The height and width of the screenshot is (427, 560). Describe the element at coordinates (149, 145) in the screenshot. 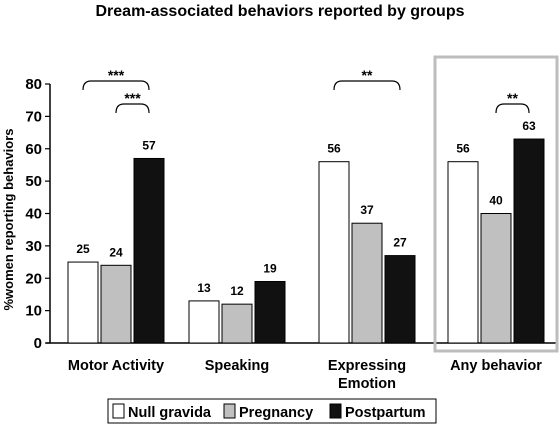

I see `data-label: 57` at that location.